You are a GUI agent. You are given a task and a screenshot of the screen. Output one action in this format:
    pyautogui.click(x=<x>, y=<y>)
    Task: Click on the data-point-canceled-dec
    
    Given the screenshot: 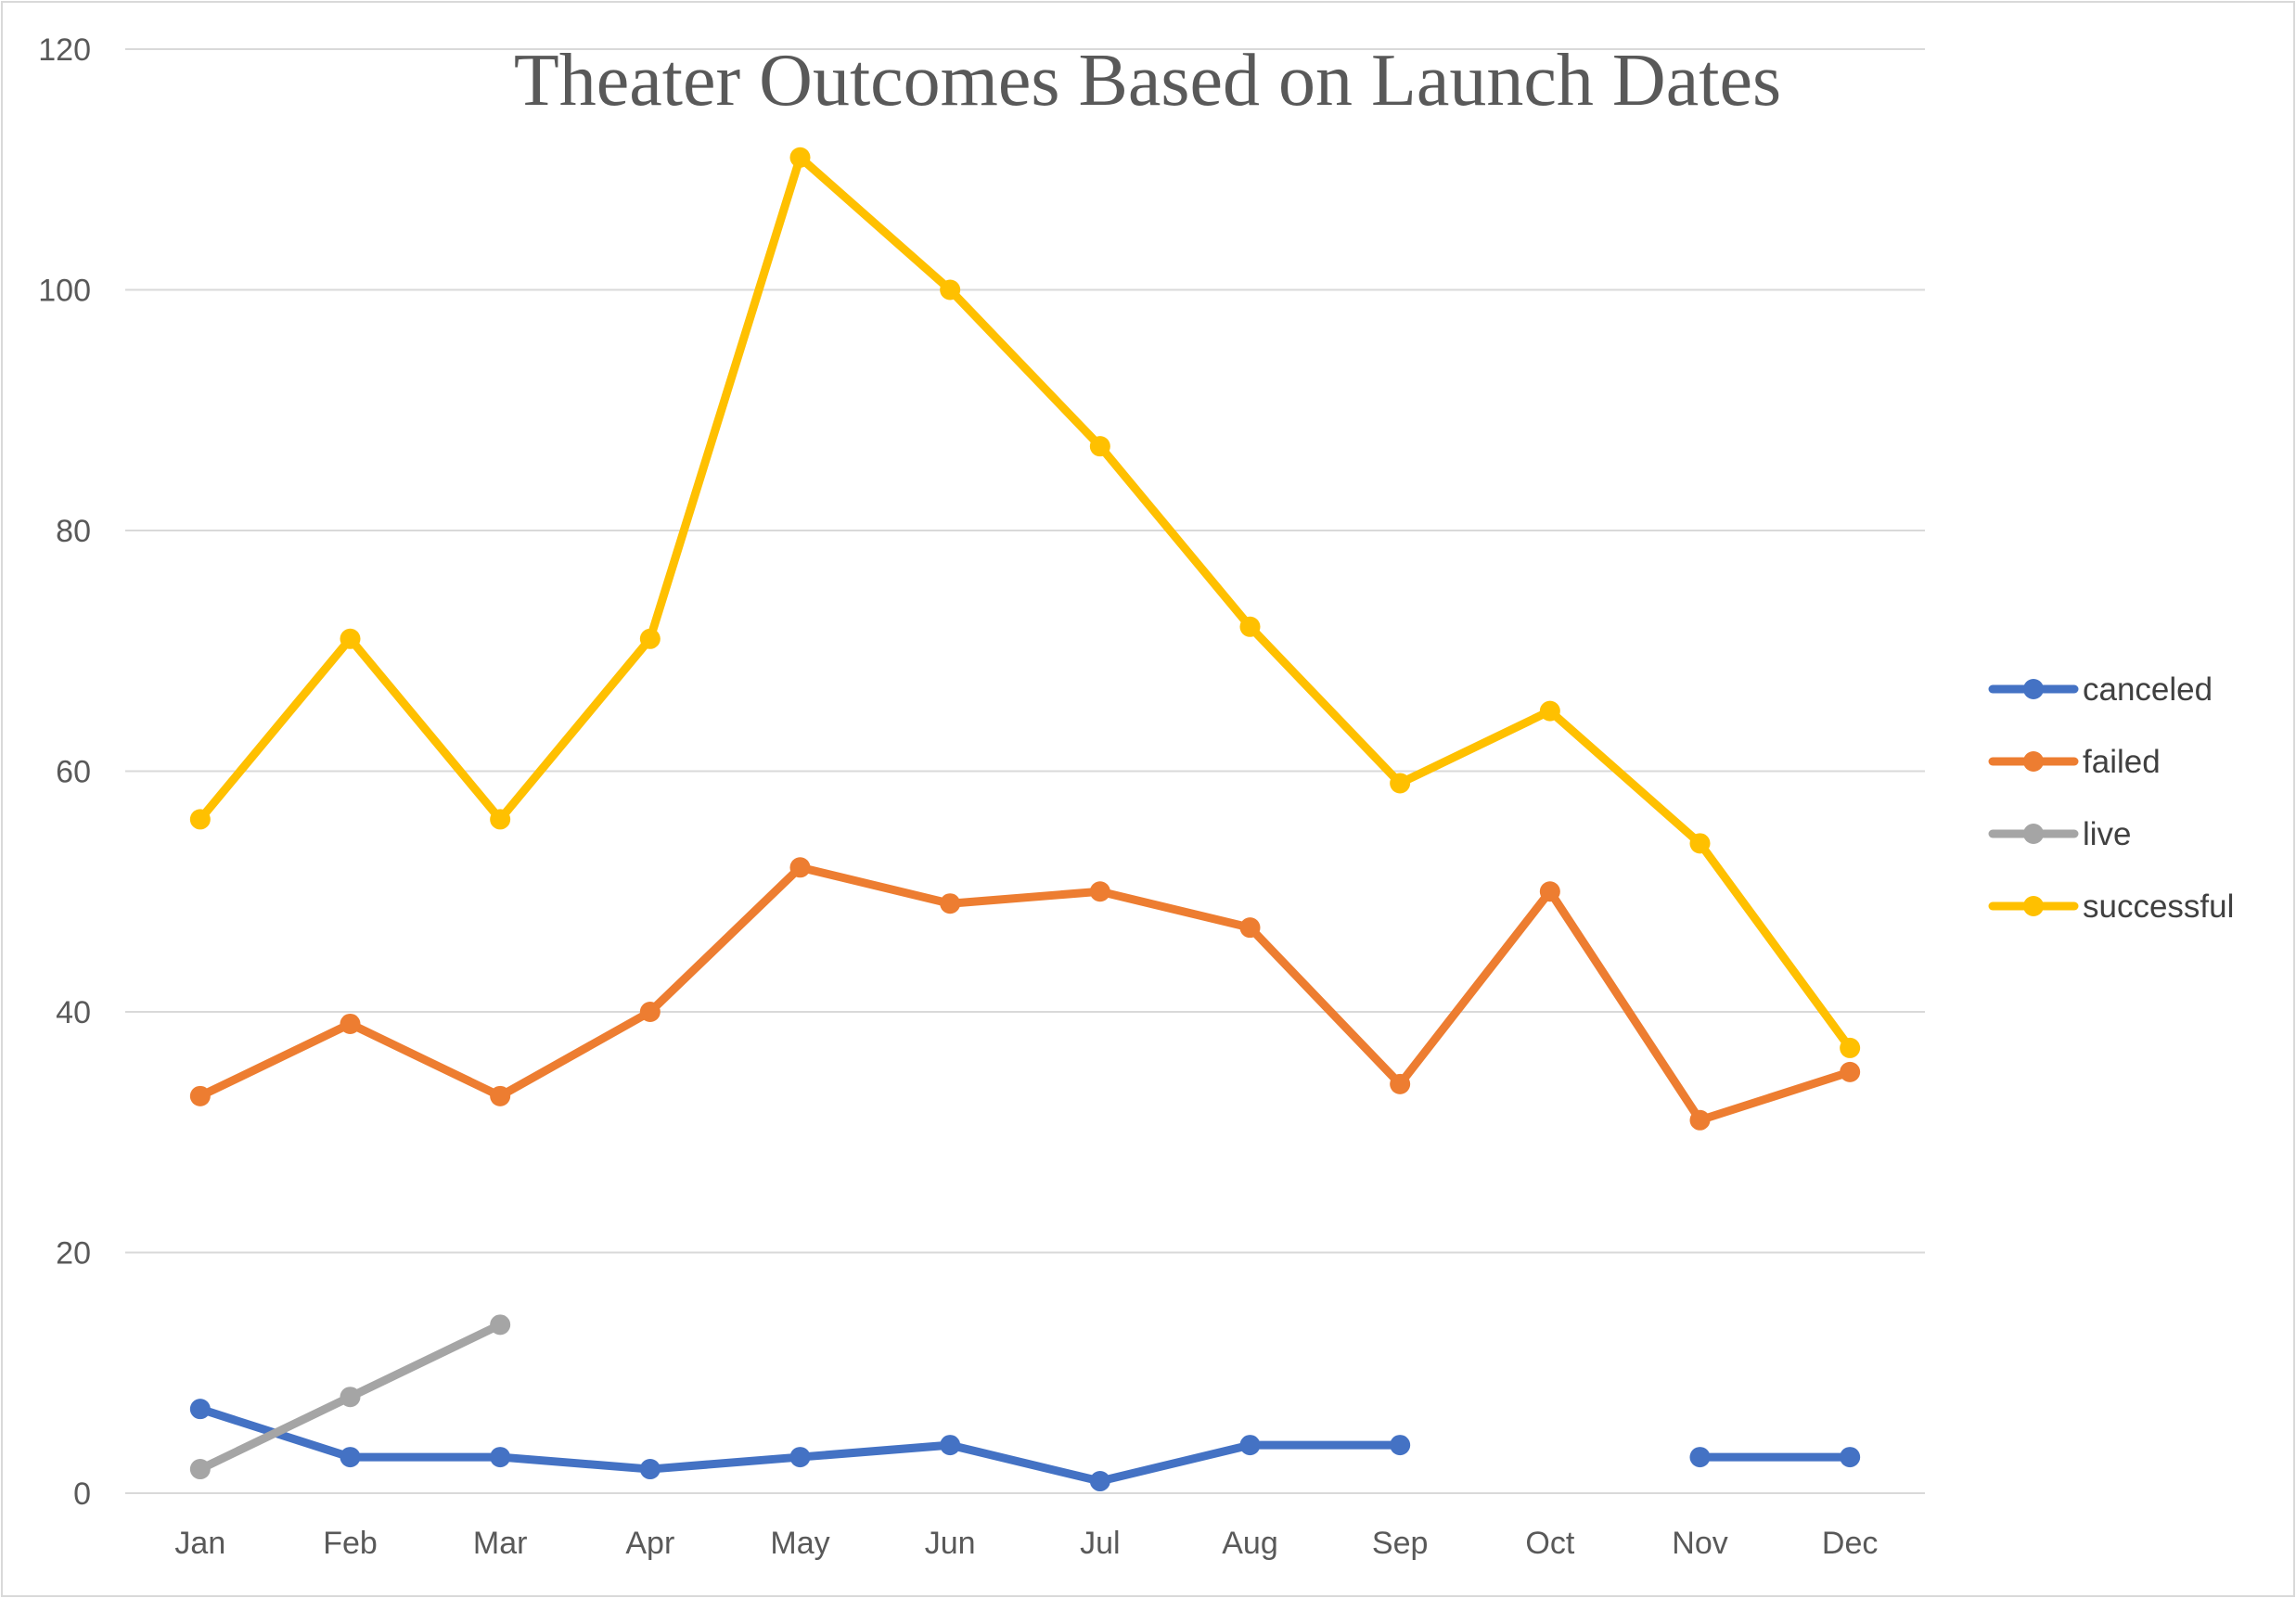 What is the action you would take?
    pyautogui.click(x=1851, y=1457)
    